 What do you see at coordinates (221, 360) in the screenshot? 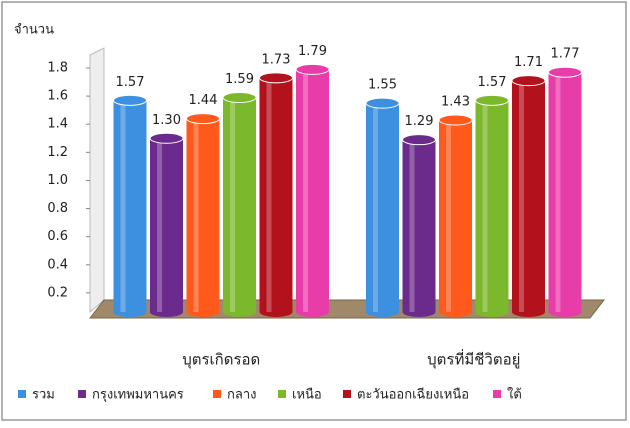
I see `x-tick-label: บุตรเกิดรอด` at bounding box center [221, 360].